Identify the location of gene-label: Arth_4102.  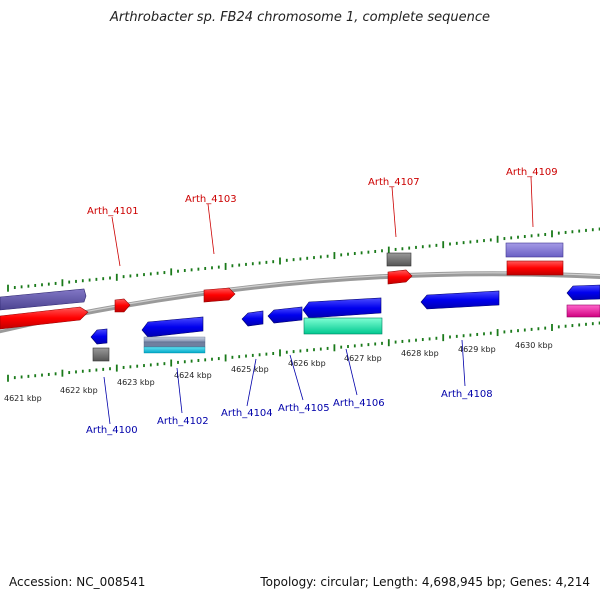
(183, 421).